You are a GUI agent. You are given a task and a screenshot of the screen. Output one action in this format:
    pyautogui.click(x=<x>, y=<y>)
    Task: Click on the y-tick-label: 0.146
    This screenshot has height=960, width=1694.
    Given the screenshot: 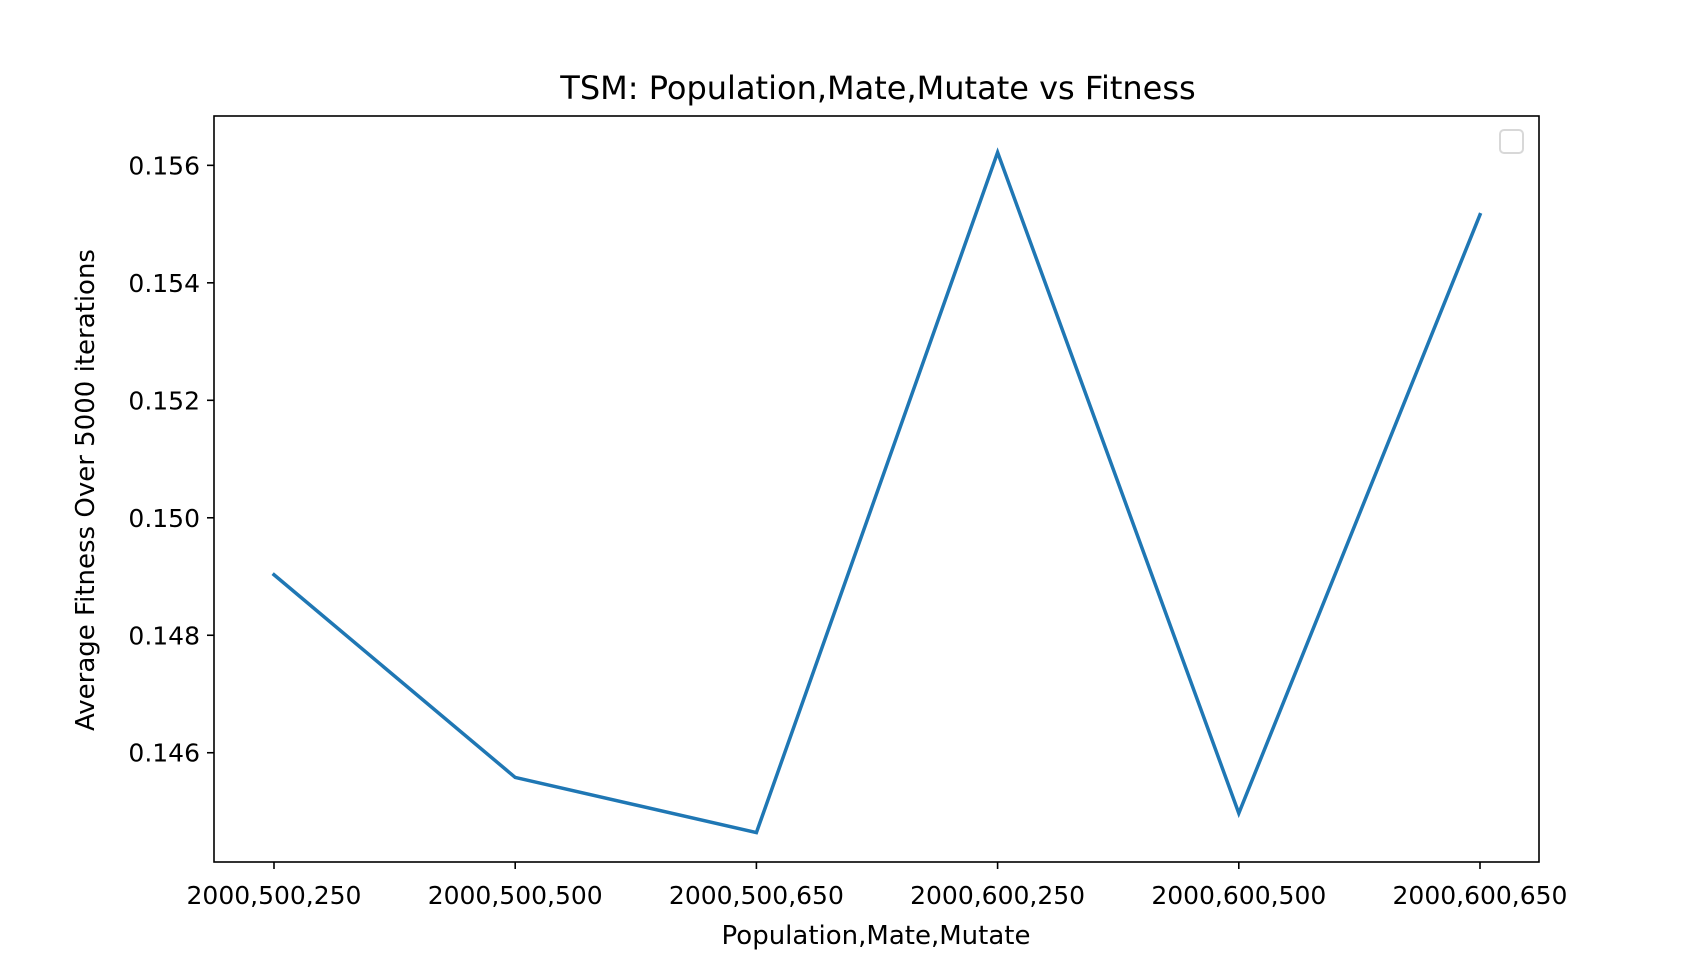 What is the action you would take?
    pyautogui.click(x=164, y=753)
    